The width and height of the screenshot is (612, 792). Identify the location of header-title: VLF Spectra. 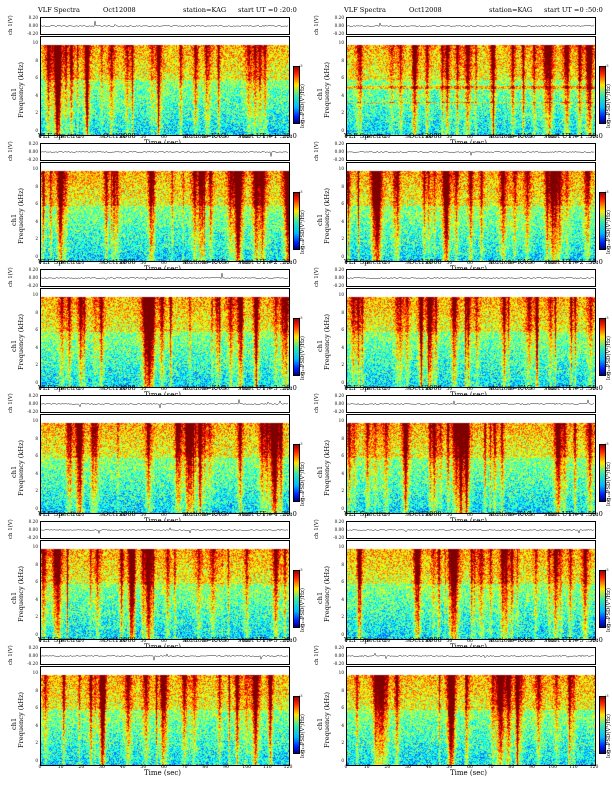
(365, 388).